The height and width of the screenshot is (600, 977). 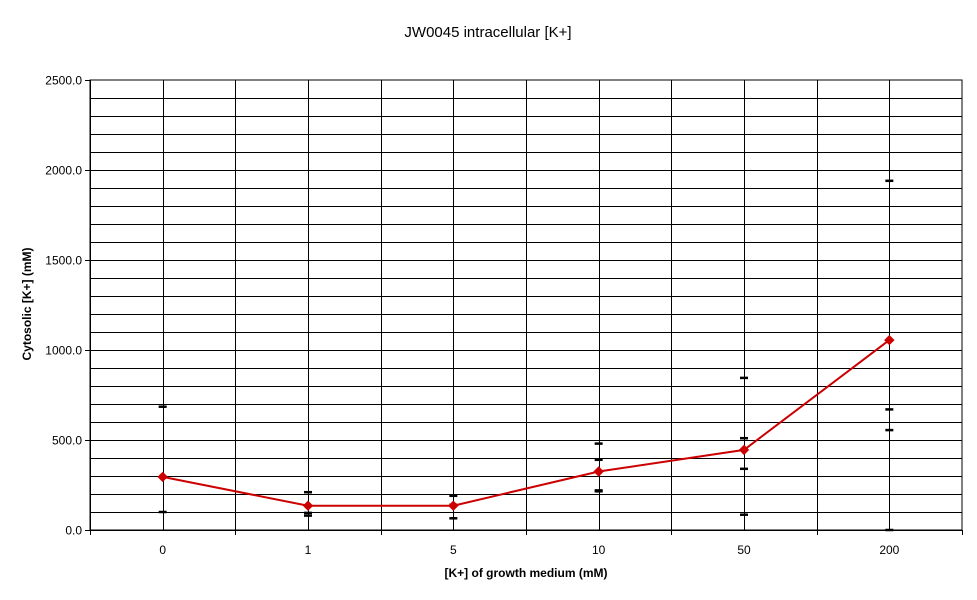 What do you see at coordinates (73, 531) in the screenshot?
I see `y-tick-label: 0.0` at bounding box center [73, 531].